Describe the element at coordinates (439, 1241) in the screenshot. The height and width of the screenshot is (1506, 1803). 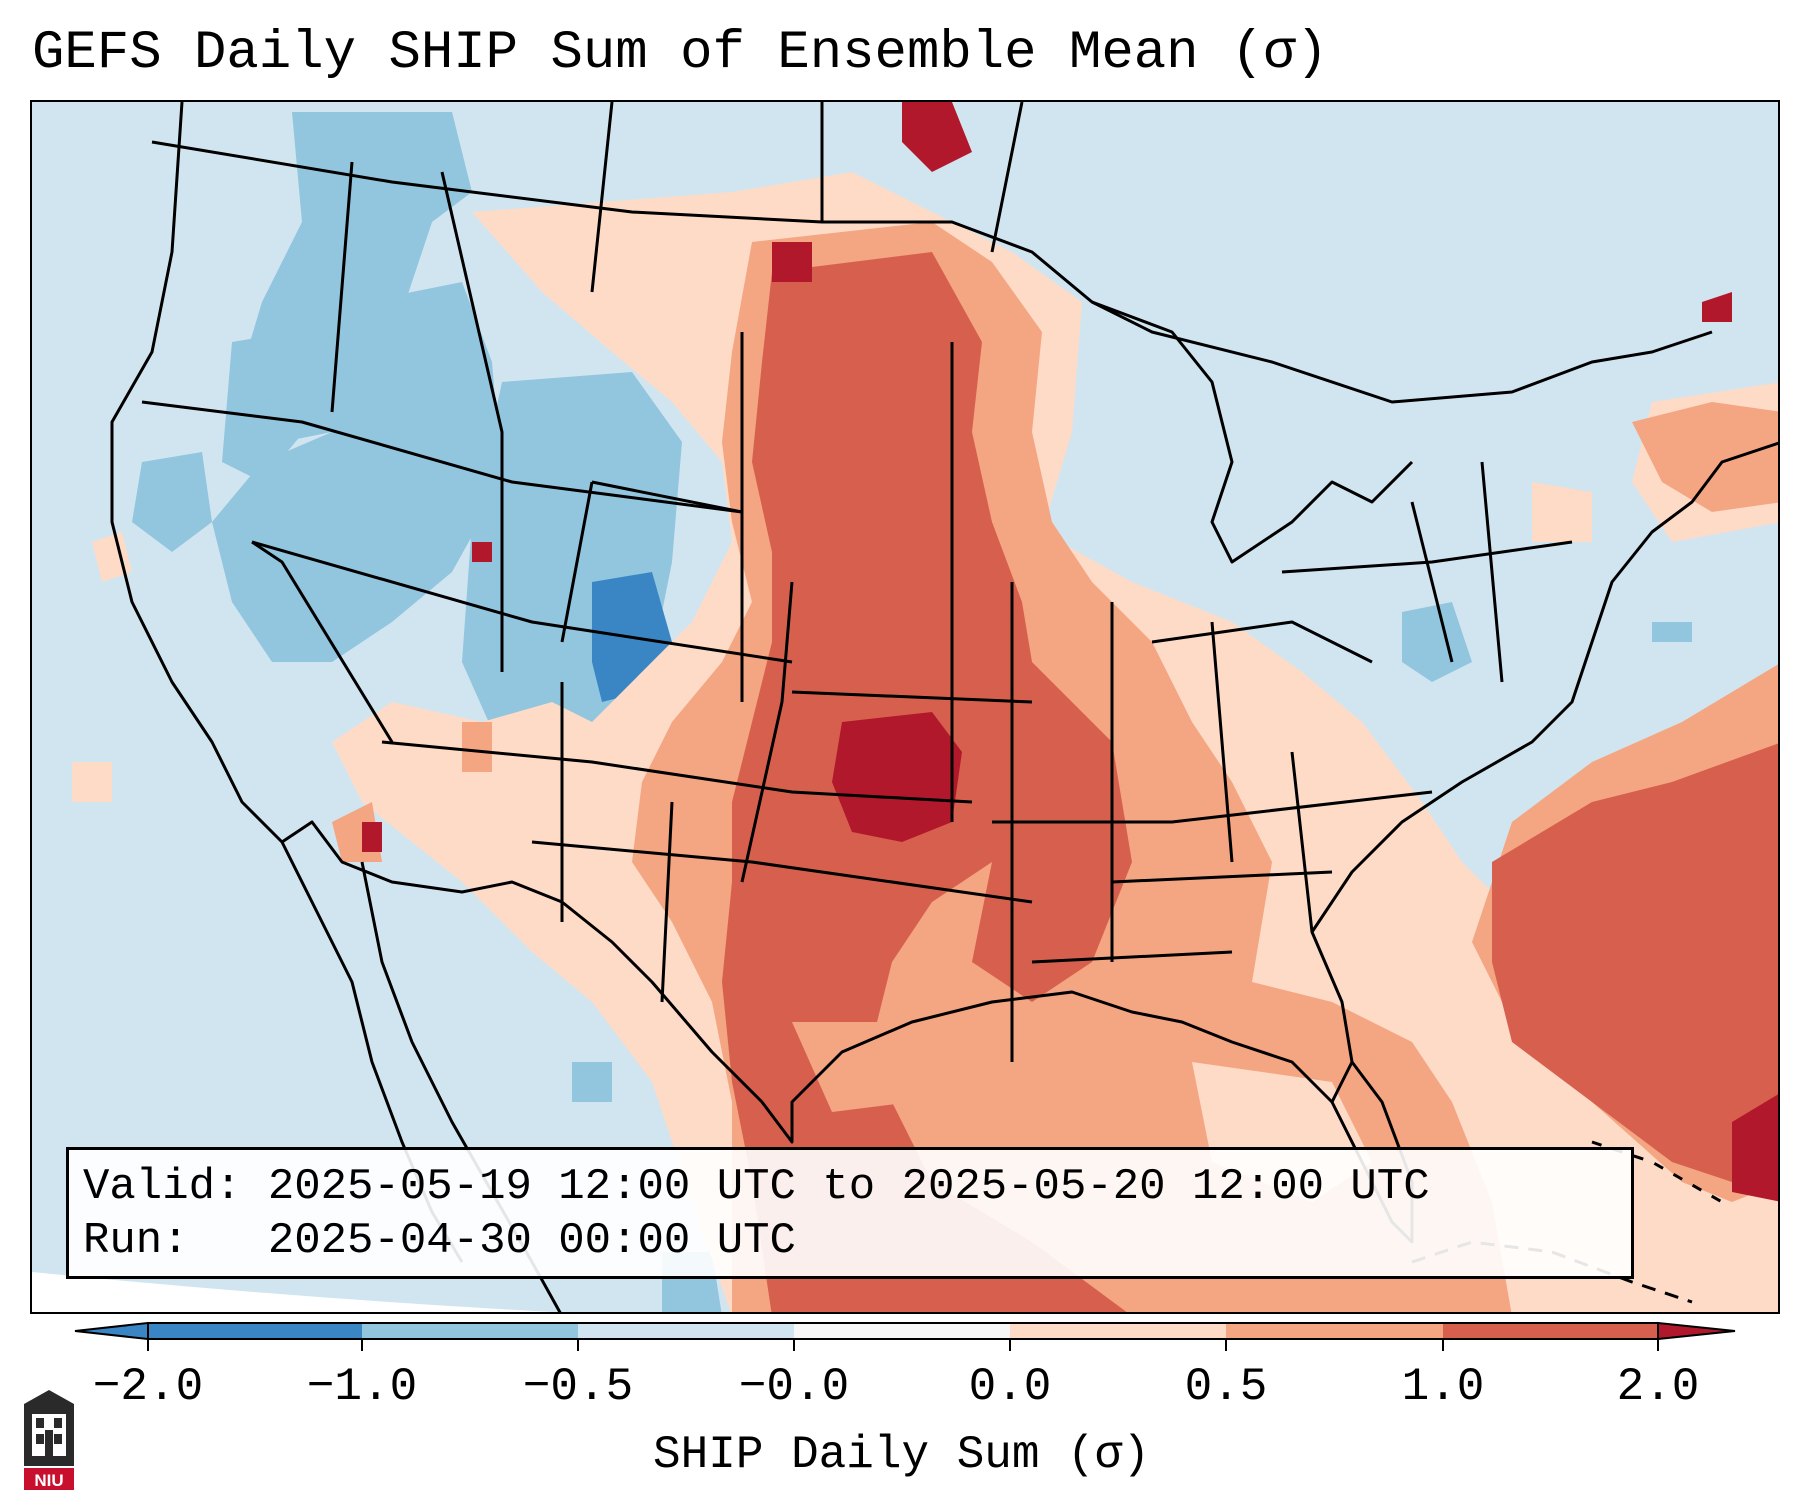
I see `run-time-text: Run: 2025-04-30 00:00 UTC` at that location.